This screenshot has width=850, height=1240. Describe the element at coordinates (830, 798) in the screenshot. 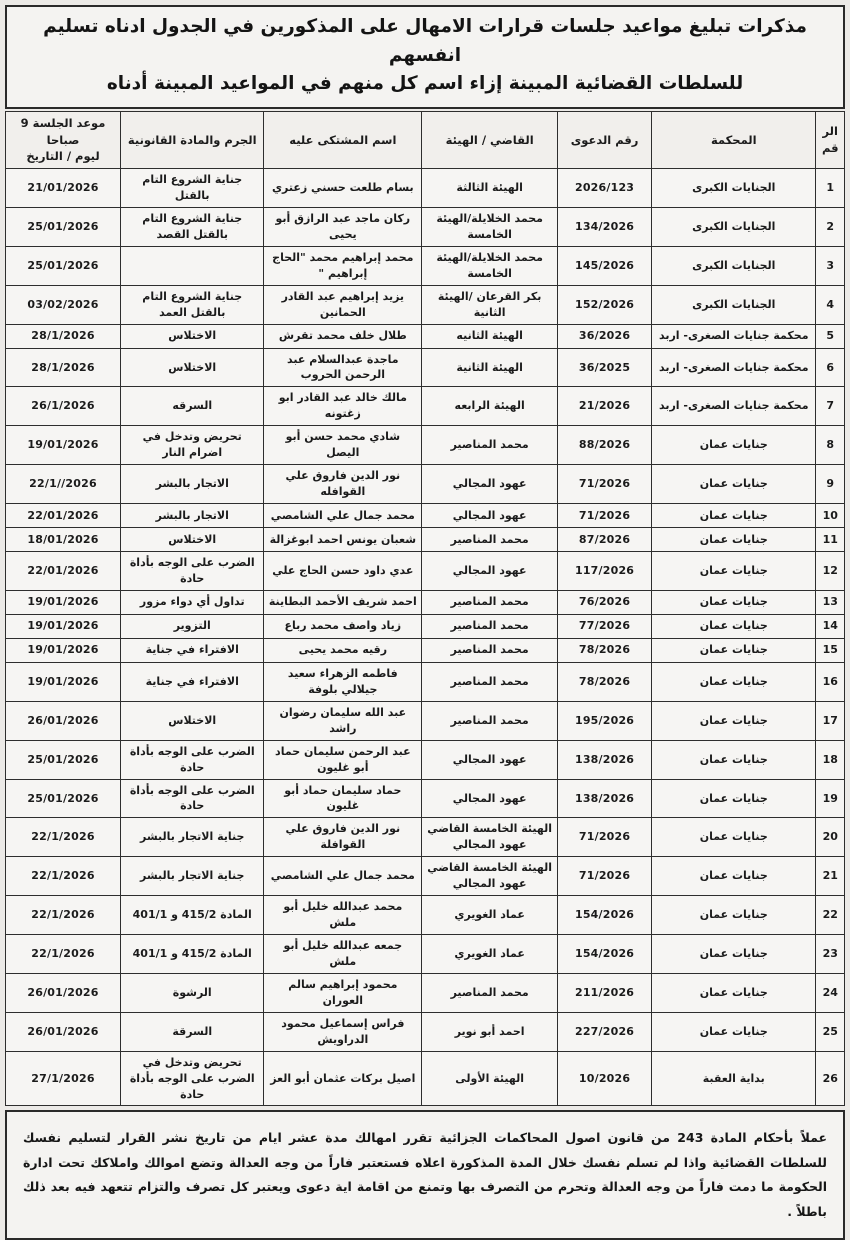

I see `row-number-cell: 19` at that location.